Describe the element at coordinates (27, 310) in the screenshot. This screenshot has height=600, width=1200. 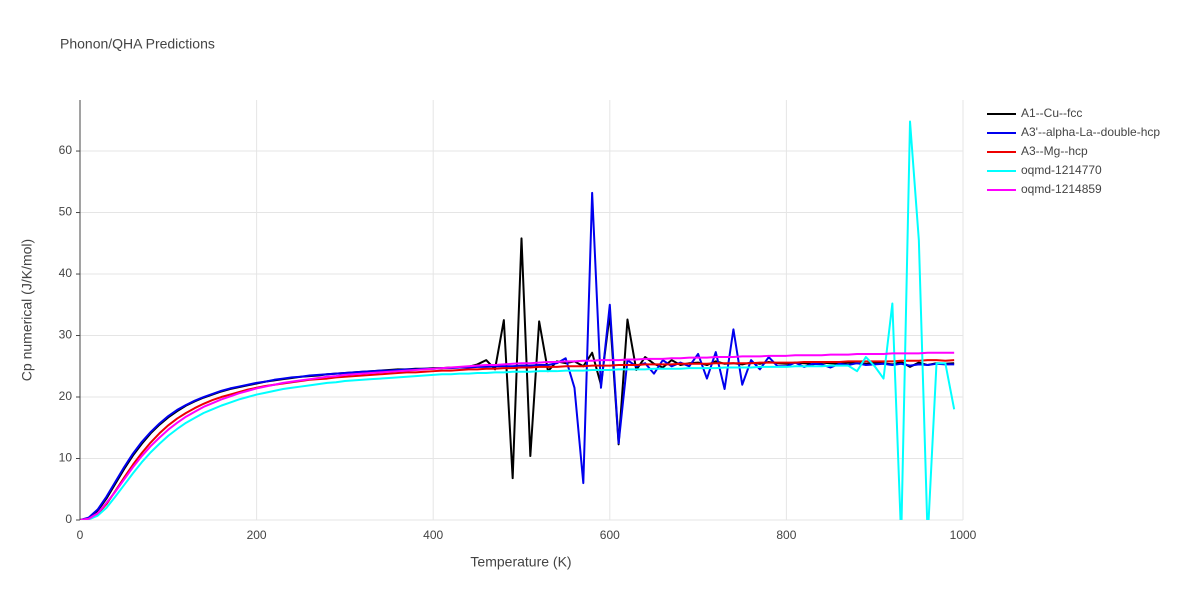
I see `y-axis-label: Cp numerical (J/K/mol)` at that location.